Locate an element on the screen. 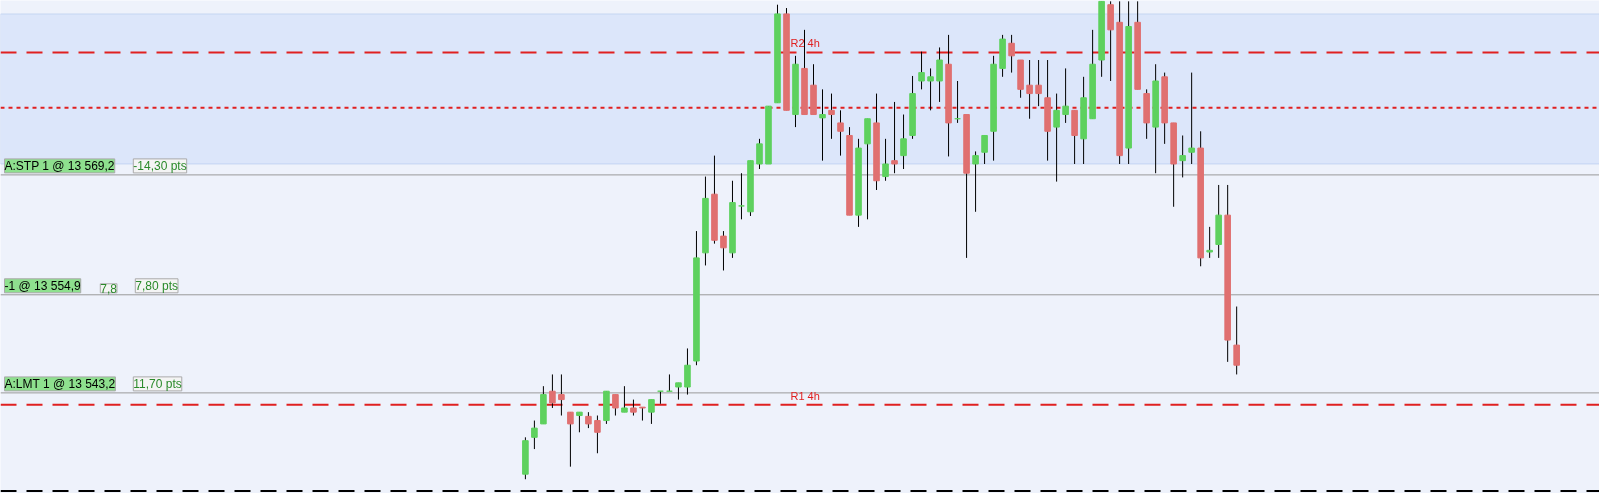 Image resolution: width=1599 pixels, height=493 pixels. ref-line-label: -1 @ 13 554,9 is located at coordinates (43, 285).